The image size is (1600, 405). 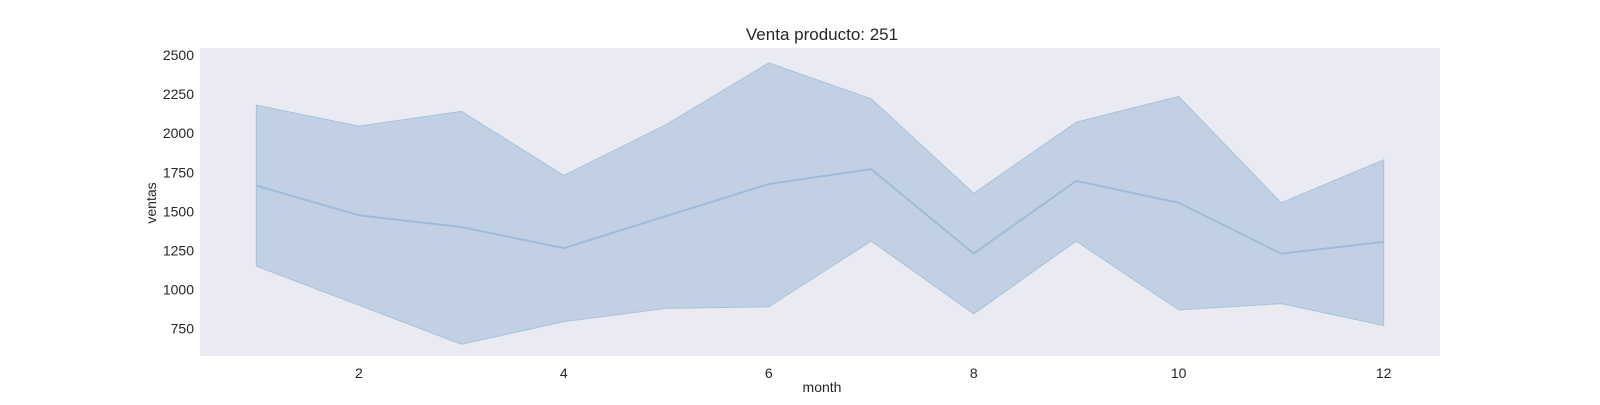 What do you see at coordinates (183, 329) in the screenshot?
I see `y-tick-label: 750` at bounding box center [183, 329].